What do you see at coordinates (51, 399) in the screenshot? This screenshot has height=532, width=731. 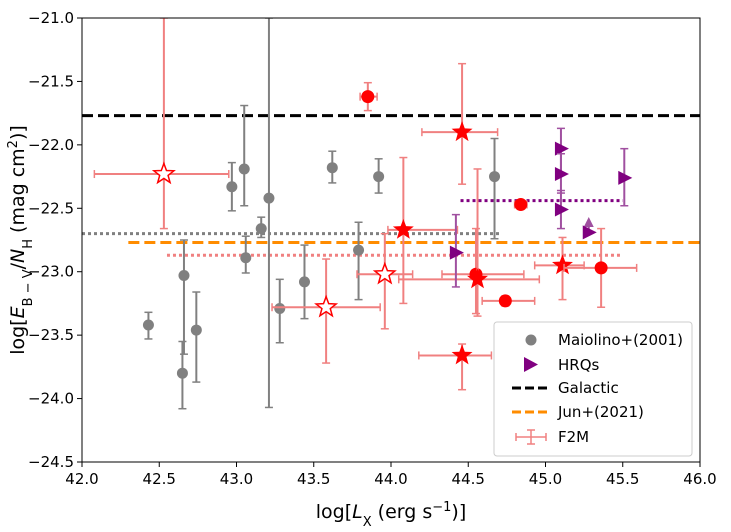 I see `y-tick-label: −24.0` at bounding box center [51, 399].